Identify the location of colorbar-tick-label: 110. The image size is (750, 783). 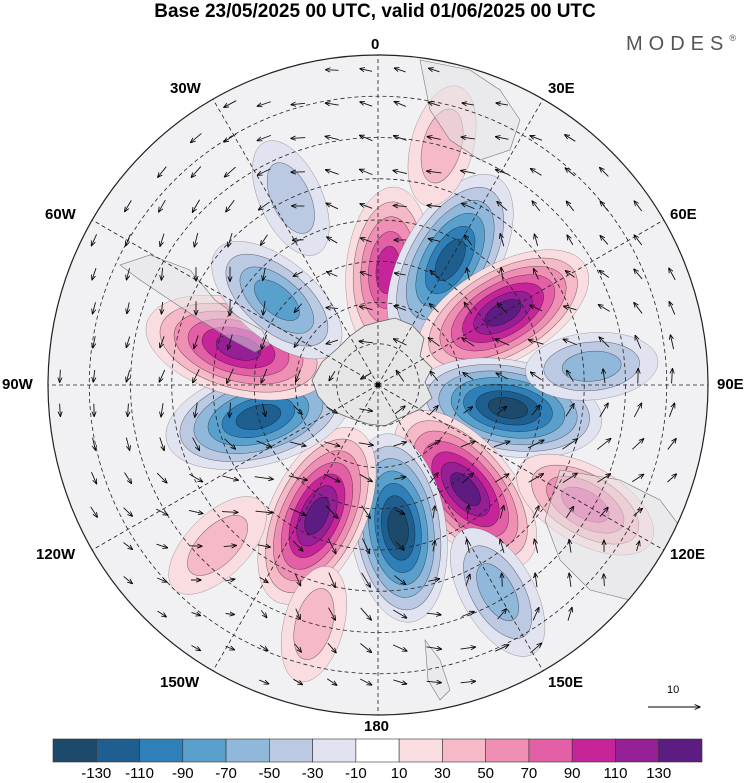
(615, 773).